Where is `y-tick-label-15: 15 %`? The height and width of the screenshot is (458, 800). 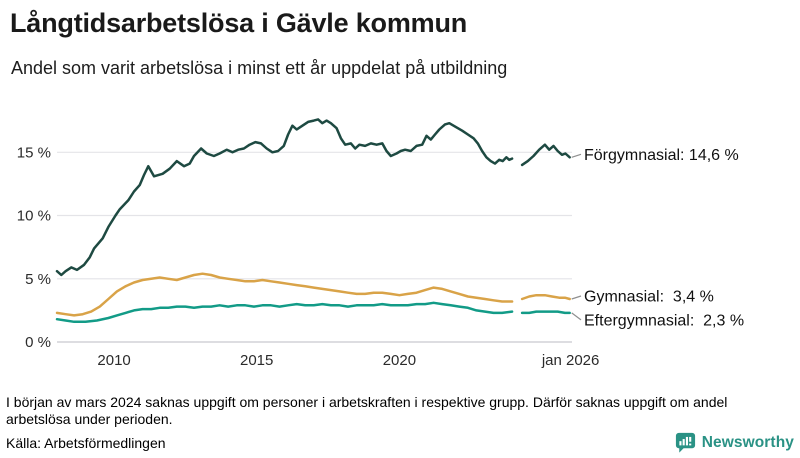 y-tick-label-15: 15 % is located at coordinates (34, 152).